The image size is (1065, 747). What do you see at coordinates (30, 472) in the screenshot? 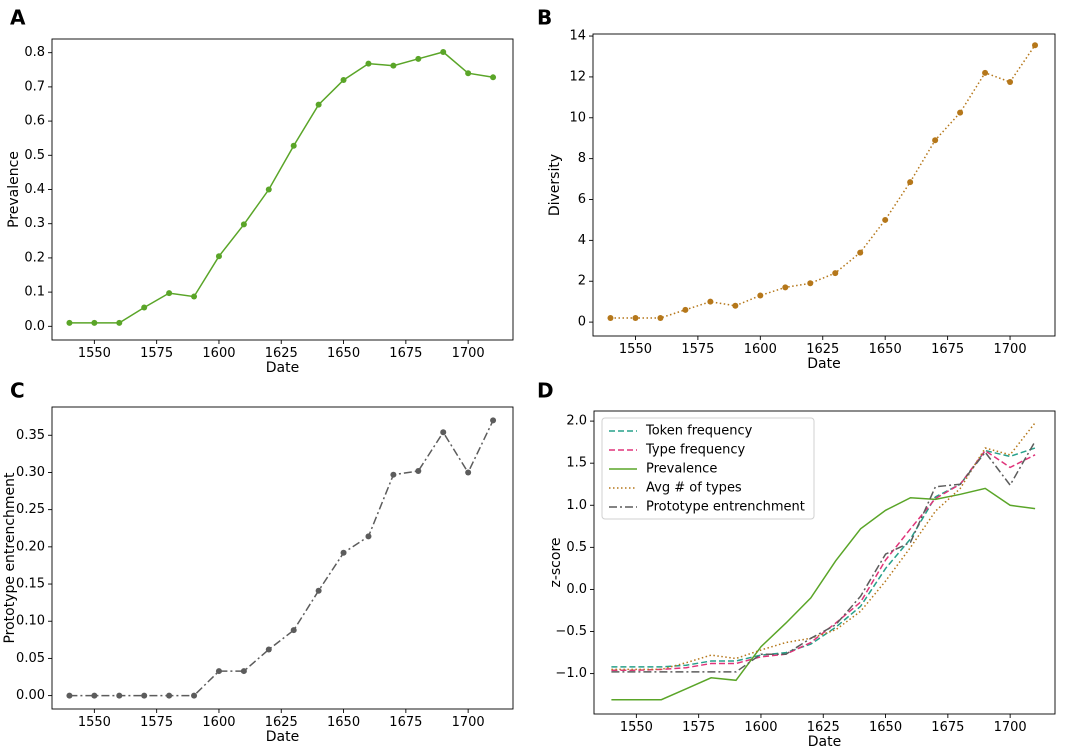
I see `y-tick-label: 0.30` at bounding box center [30, 472].